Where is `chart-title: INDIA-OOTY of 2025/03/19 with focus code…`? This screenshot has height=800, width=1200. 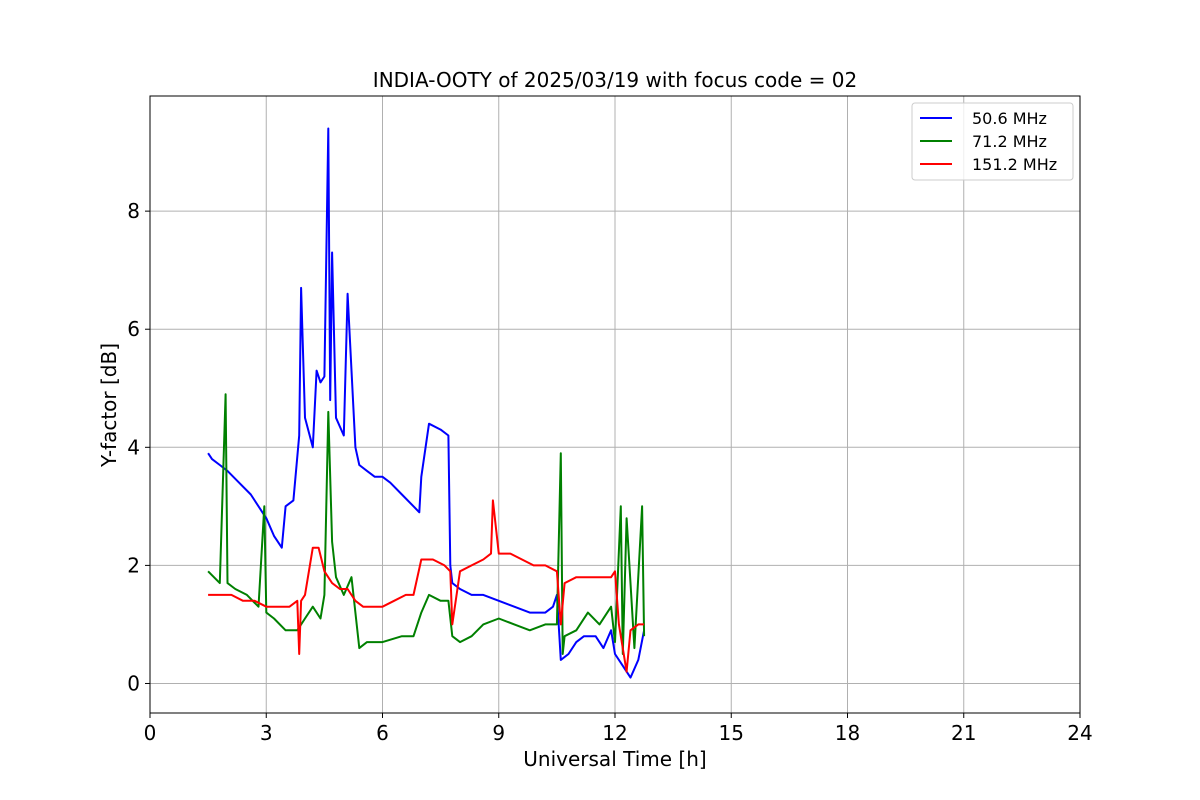 chart-title: INDIA-OOTY of 2025/03/19 with focus code… is located at coordinates (615, 80).